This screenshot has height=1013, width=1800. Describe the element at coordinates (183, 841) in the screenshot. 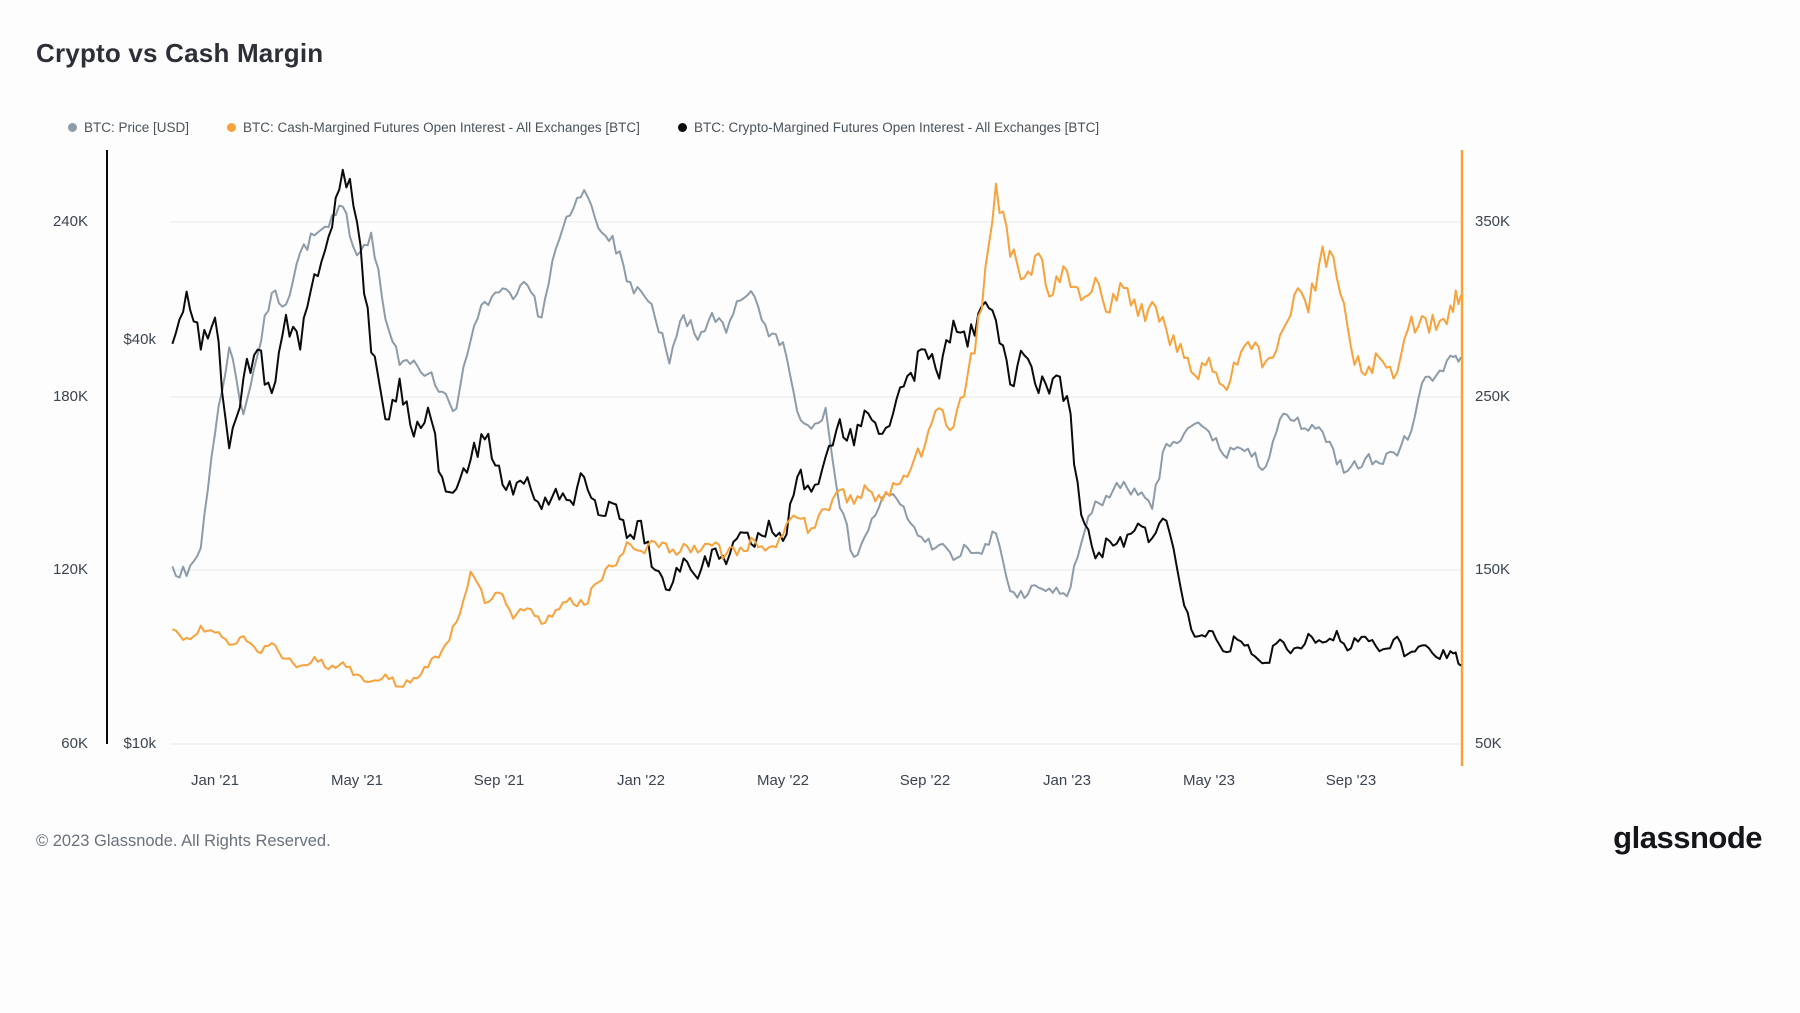

I see `copyright-text: © 2023 Glassnode. All Rights Reserved.` at that location.